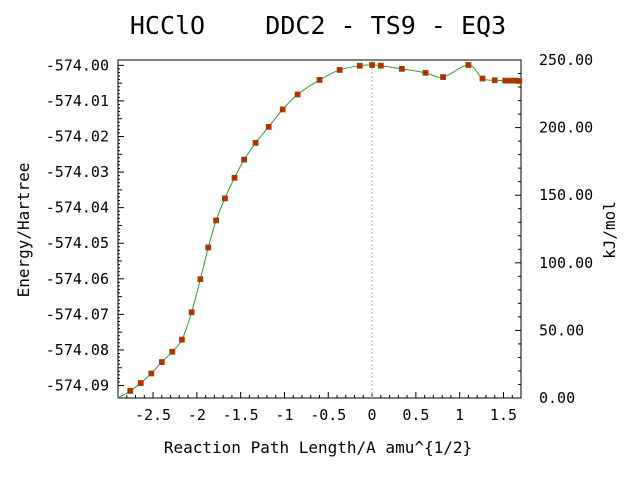 This screenshot has width=640, height=480. What do you see at coordinates (372, 415) in the screenshot?
I see `x-tick-label: 0` at bounding box center [372, 415].